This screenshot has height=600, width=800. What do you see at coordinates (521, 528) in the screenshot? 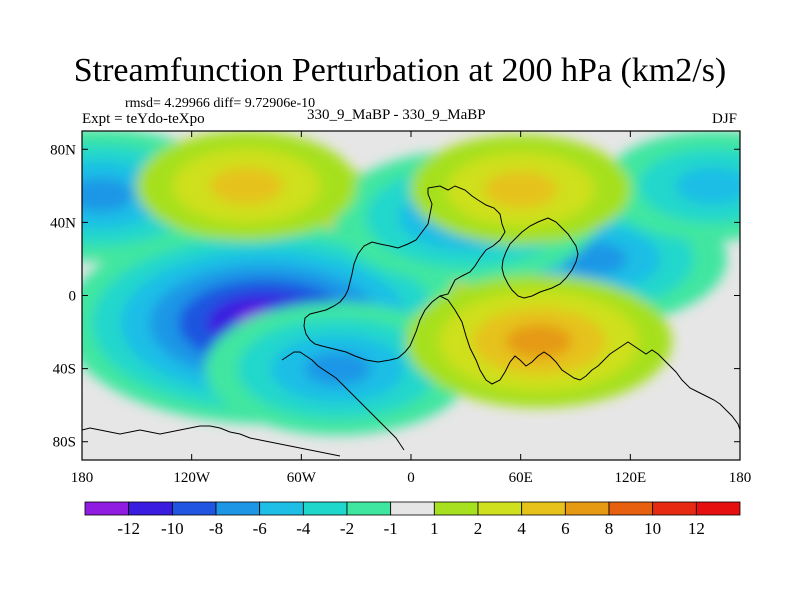
I see `colorbar-label: 4` at bounding box center [521, 528].